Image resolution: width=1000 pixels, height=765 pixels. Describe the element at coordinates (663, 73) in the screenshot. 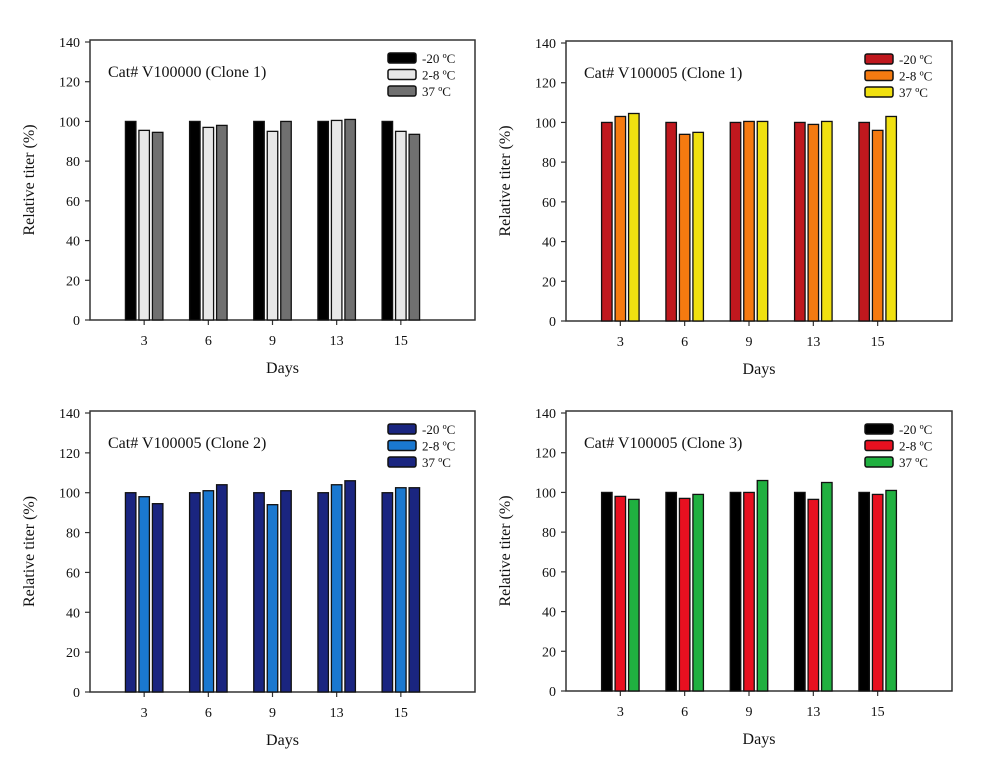

I see `chart-title: Cat# V100005 (Clone 1)` at that location.